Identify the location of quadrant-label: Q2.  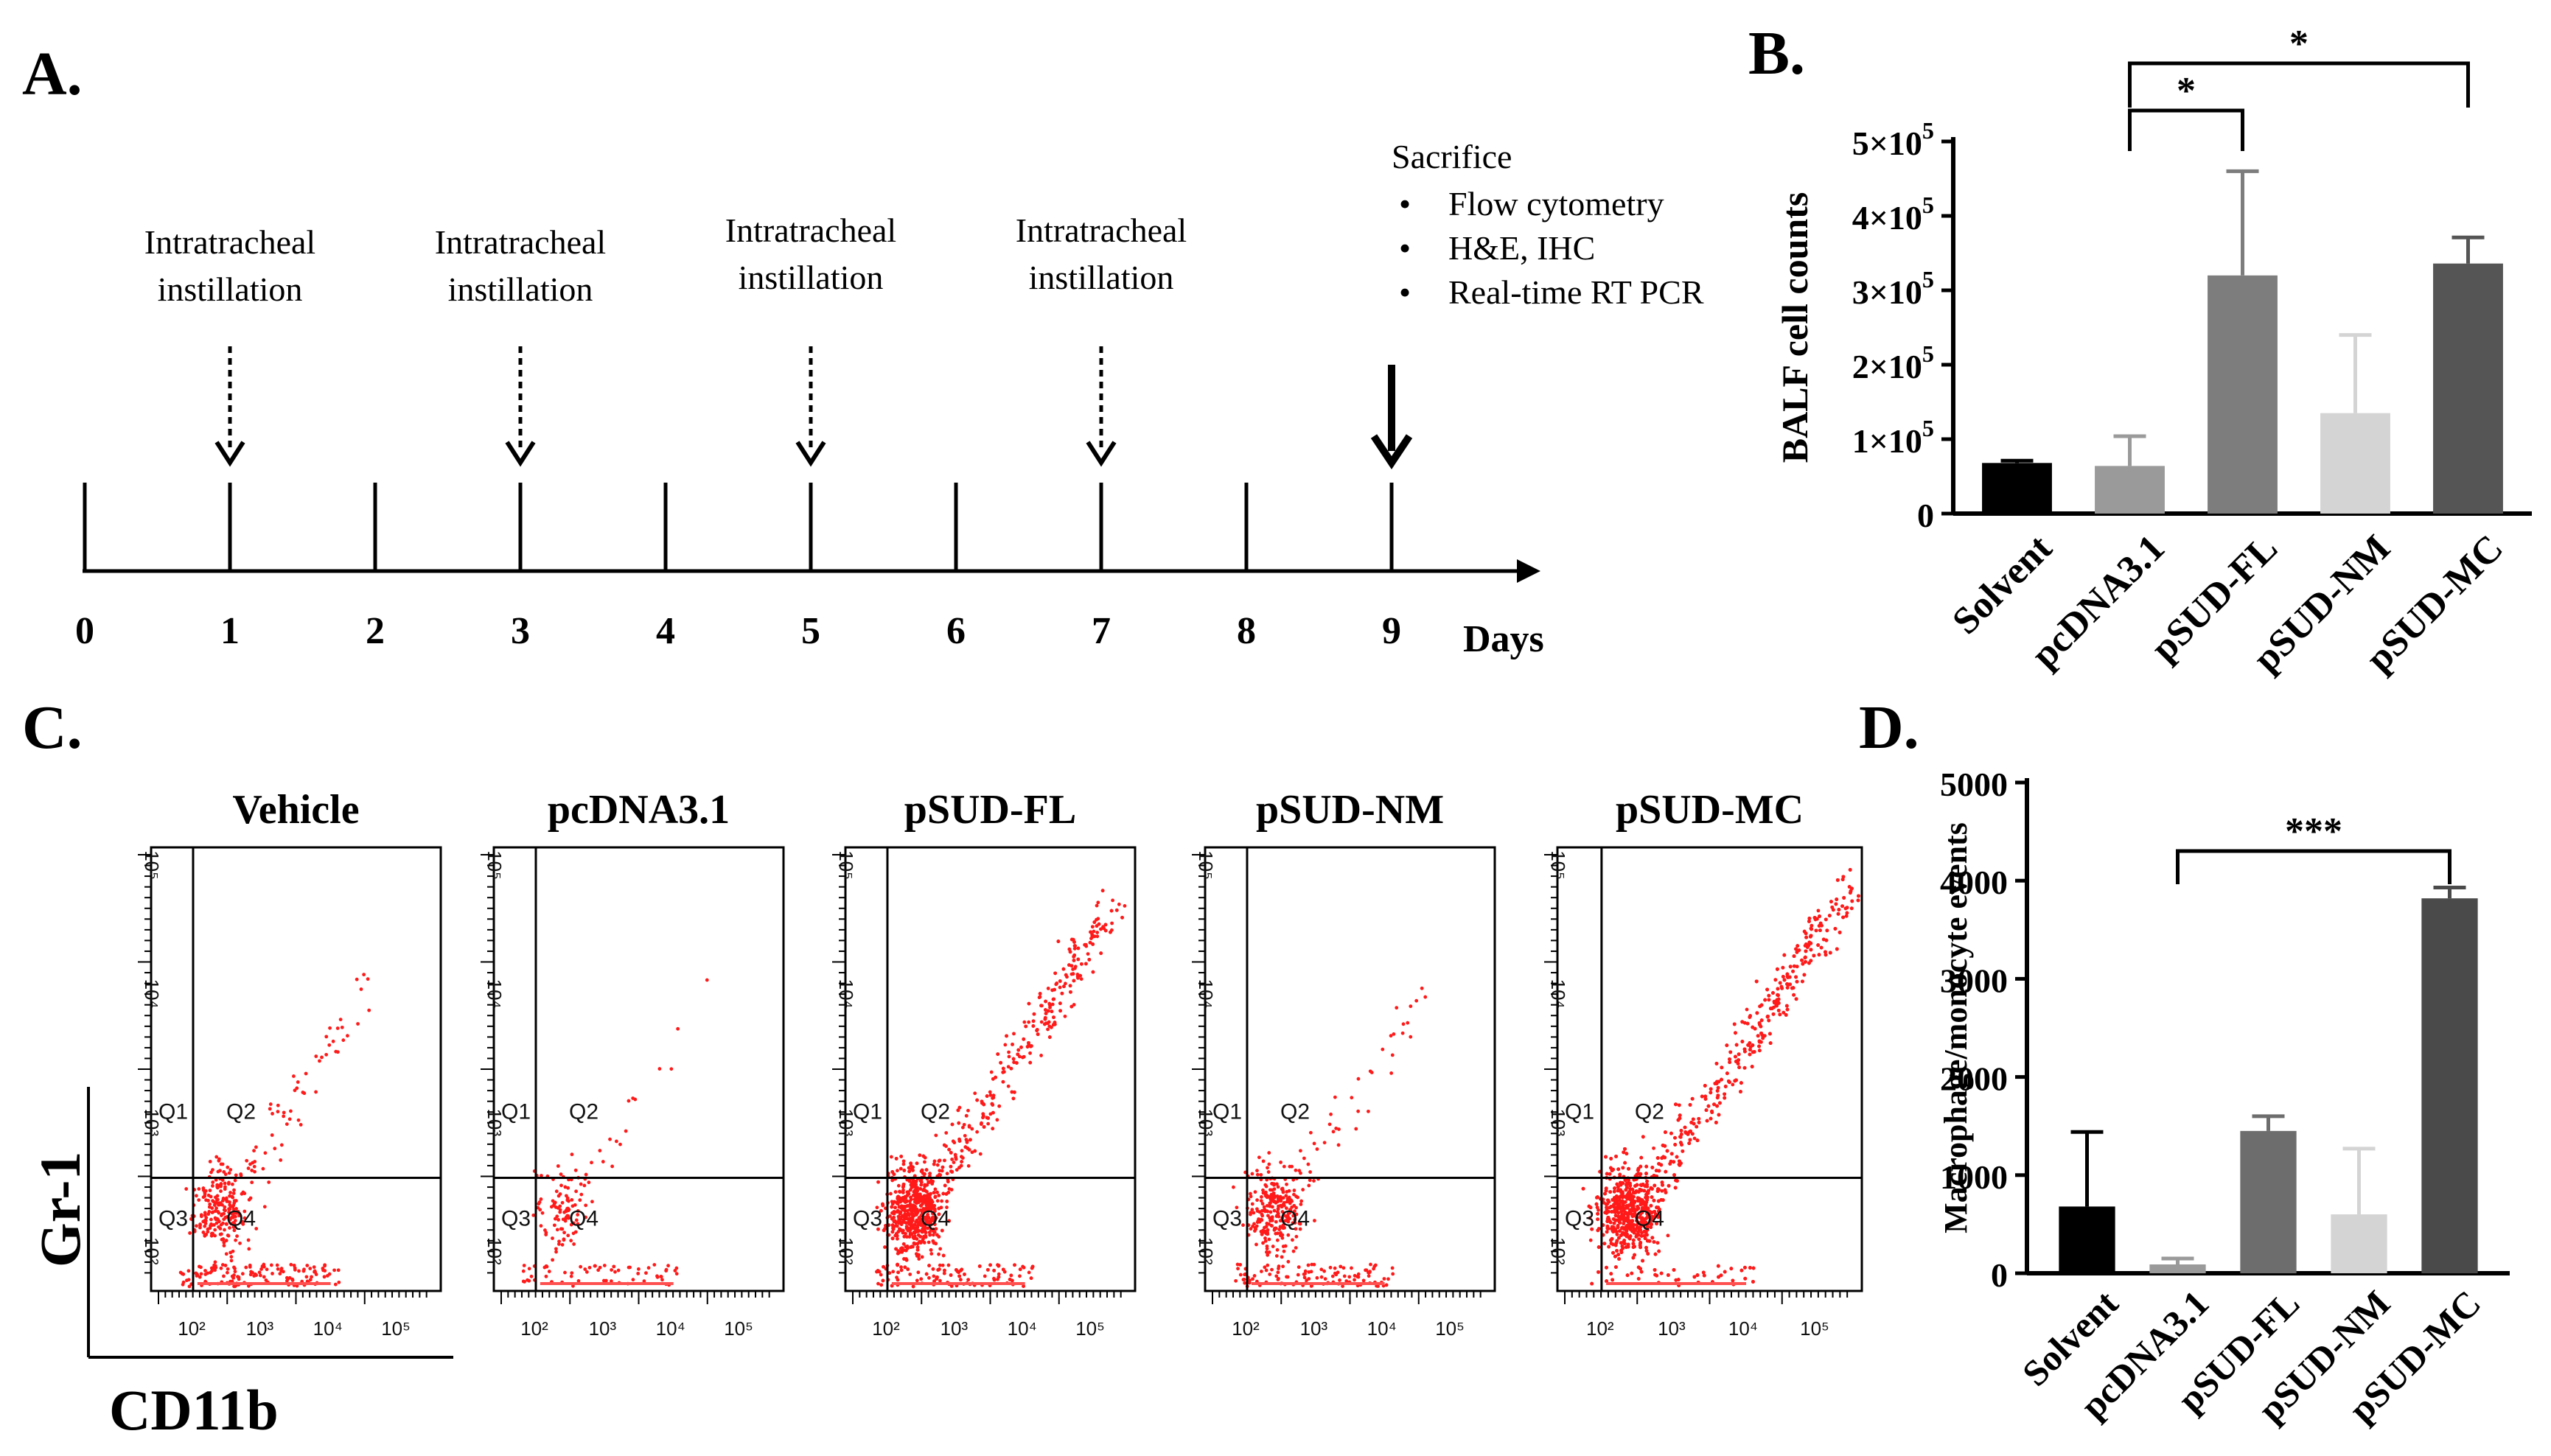
(1295, 1111).